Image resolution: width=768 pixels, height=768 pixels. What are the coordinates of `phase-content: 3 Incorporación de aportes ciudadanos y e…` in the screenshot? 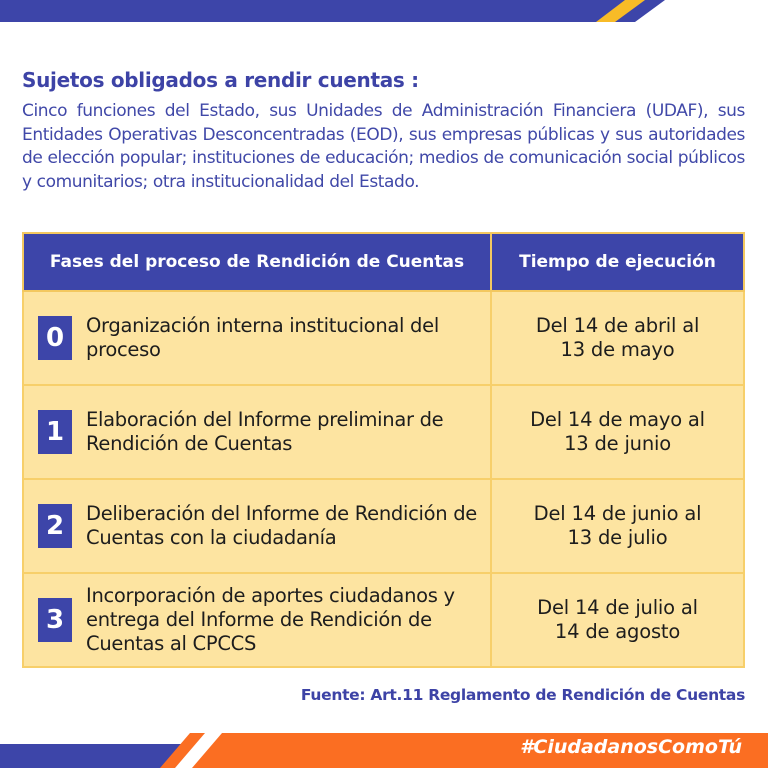 It's located at (257, 620).